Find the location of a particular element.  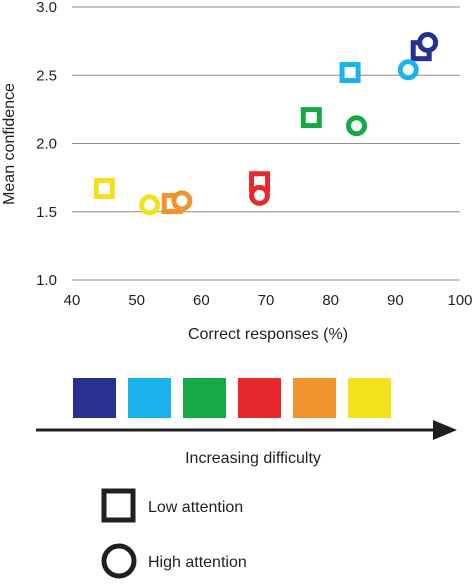

x-tick-3: 70 is located at coordinates (266, 300).